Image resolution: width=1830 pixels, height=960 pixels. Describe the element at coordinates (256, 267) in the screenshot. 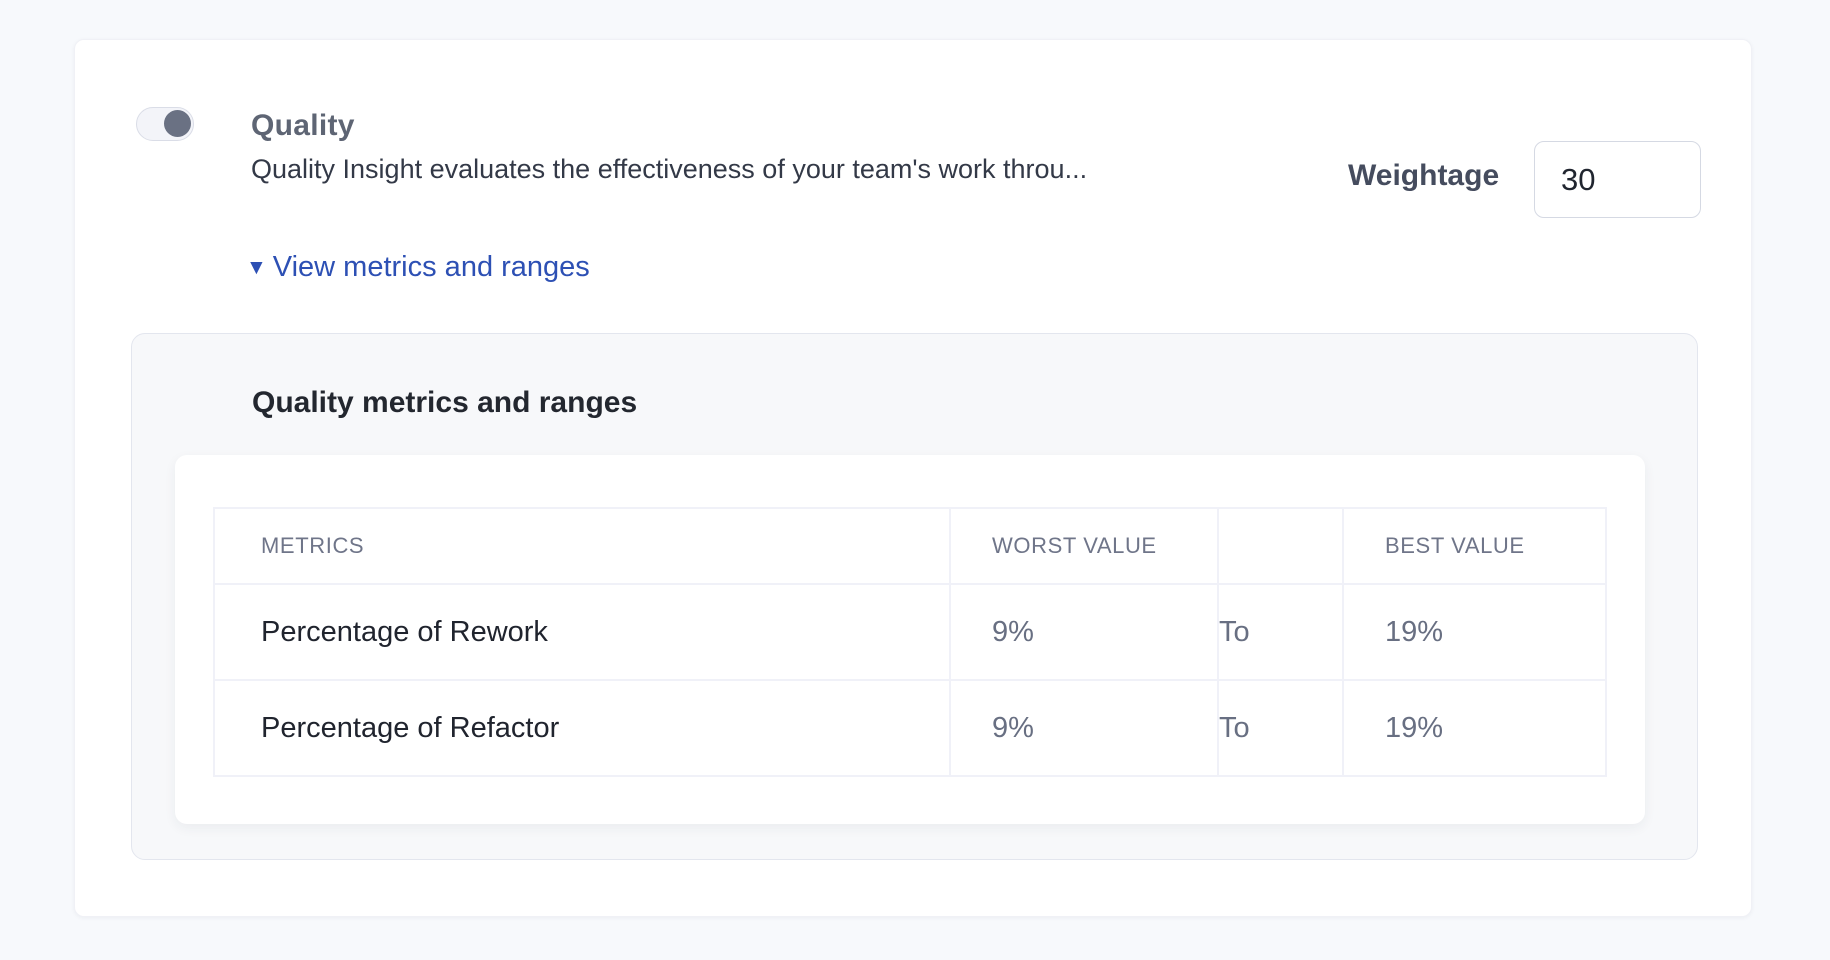

I see `triangle-down-icon: ▼` at that location.